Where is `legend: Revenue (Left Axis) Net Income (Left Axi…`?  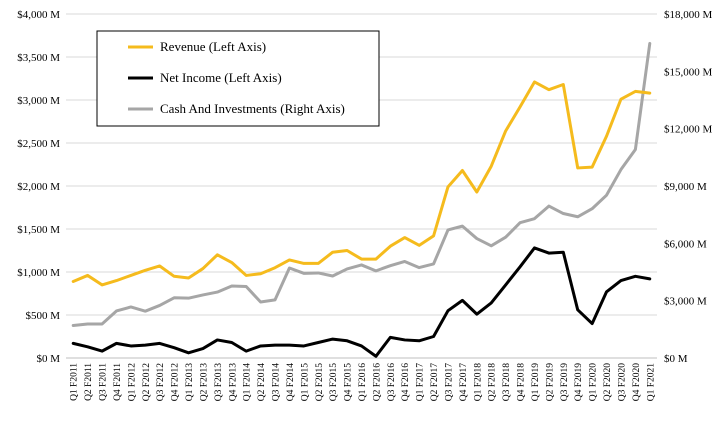
legend: Revenue (Left Axis) Net Income (Left Axi… is located at coordinates (238, 78).